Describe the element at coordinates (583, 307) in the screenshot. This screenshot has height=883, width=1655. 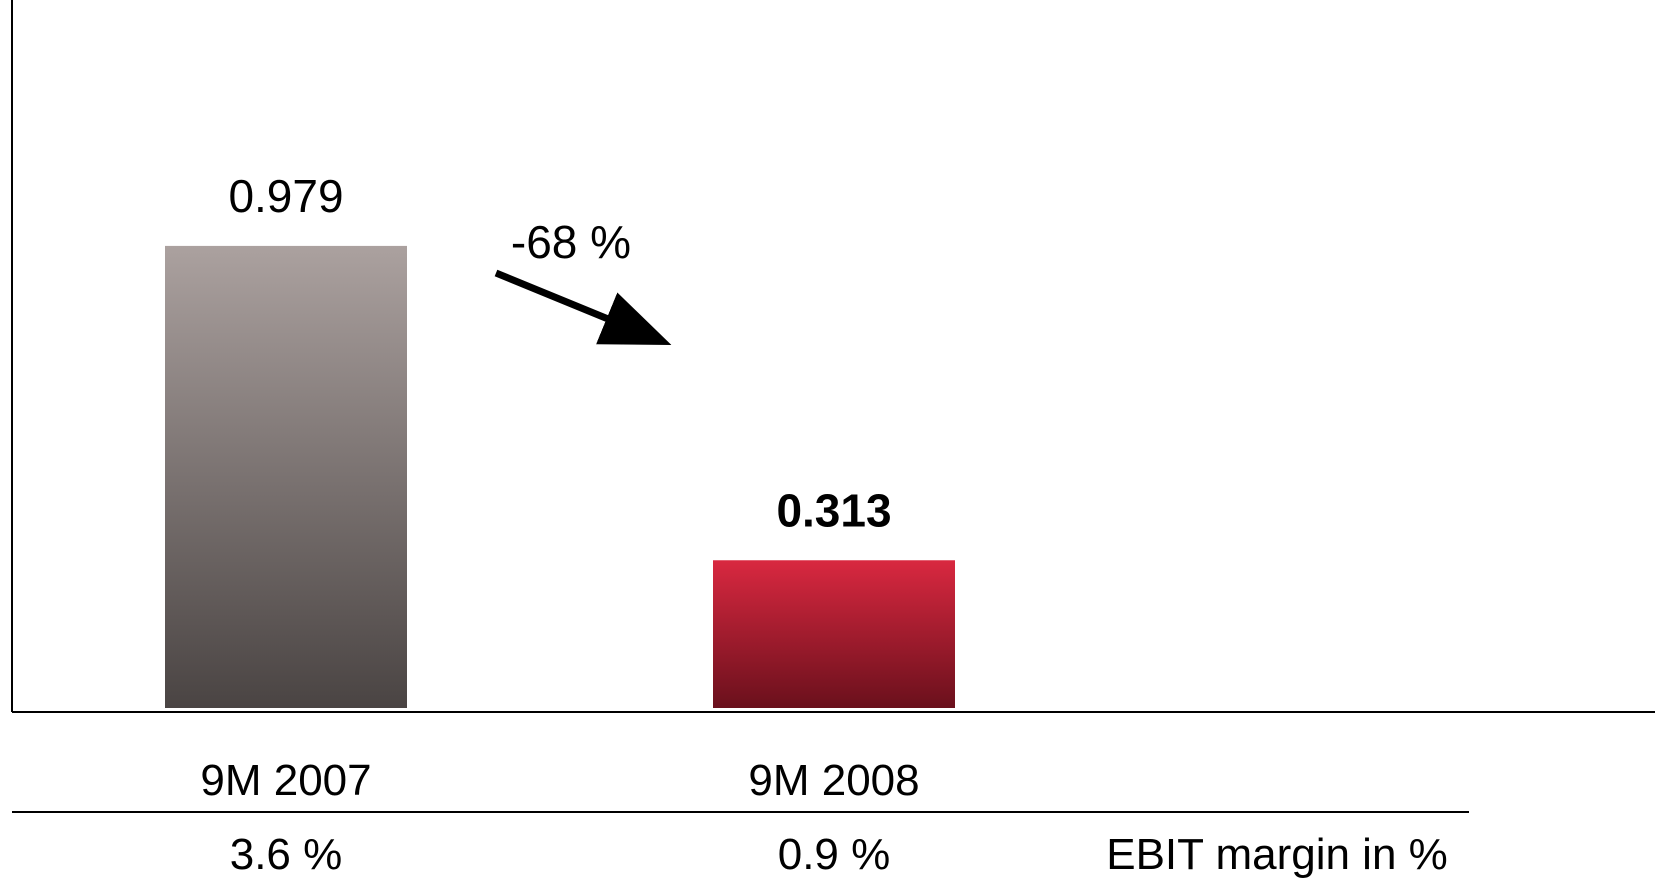
I see `decline-arrow-icon` at that location.